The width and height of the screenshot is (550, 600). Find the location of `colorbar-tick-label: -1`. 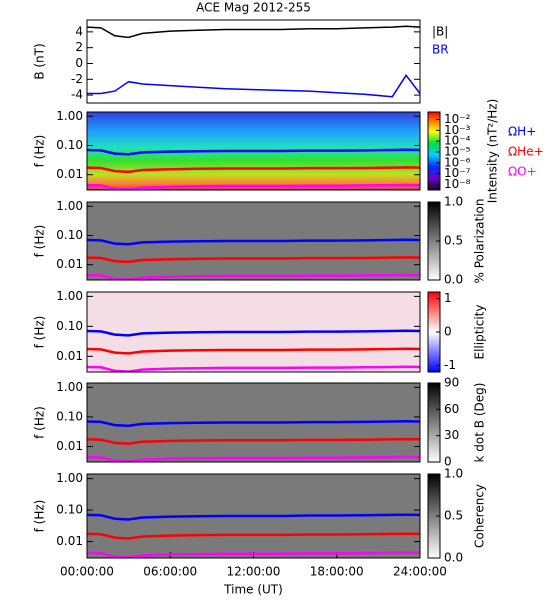

colorbar-tick-label: -1 is located at coordinates (450, 365).